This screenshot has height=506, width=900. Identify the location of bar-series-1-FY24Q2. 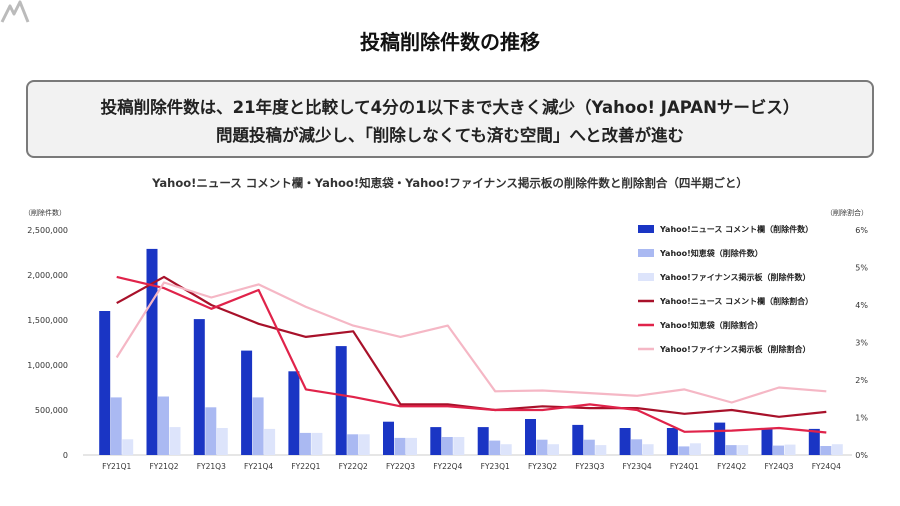
(720, 438).